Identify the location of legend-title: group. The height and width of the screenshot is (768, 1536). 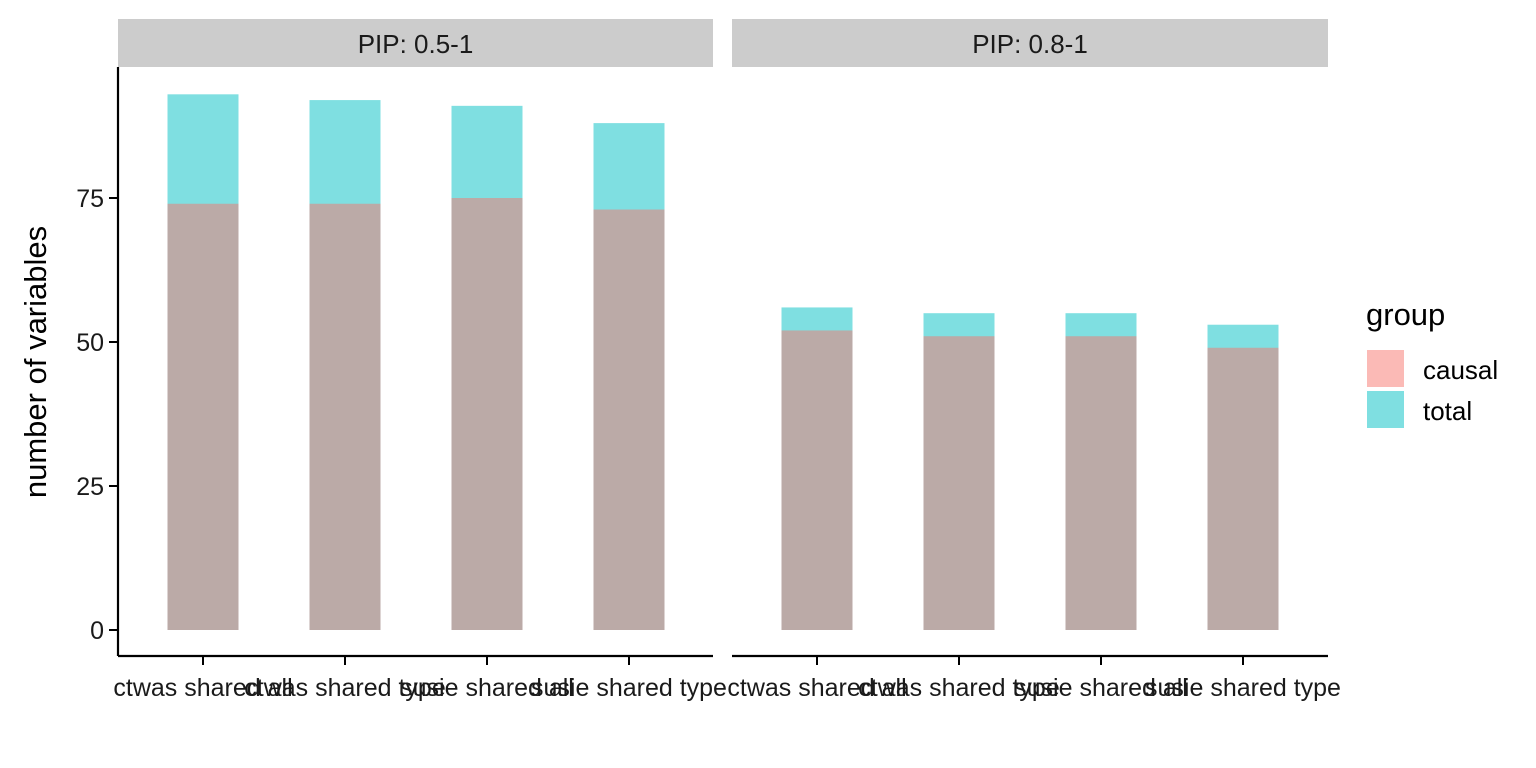
(1405, 314).